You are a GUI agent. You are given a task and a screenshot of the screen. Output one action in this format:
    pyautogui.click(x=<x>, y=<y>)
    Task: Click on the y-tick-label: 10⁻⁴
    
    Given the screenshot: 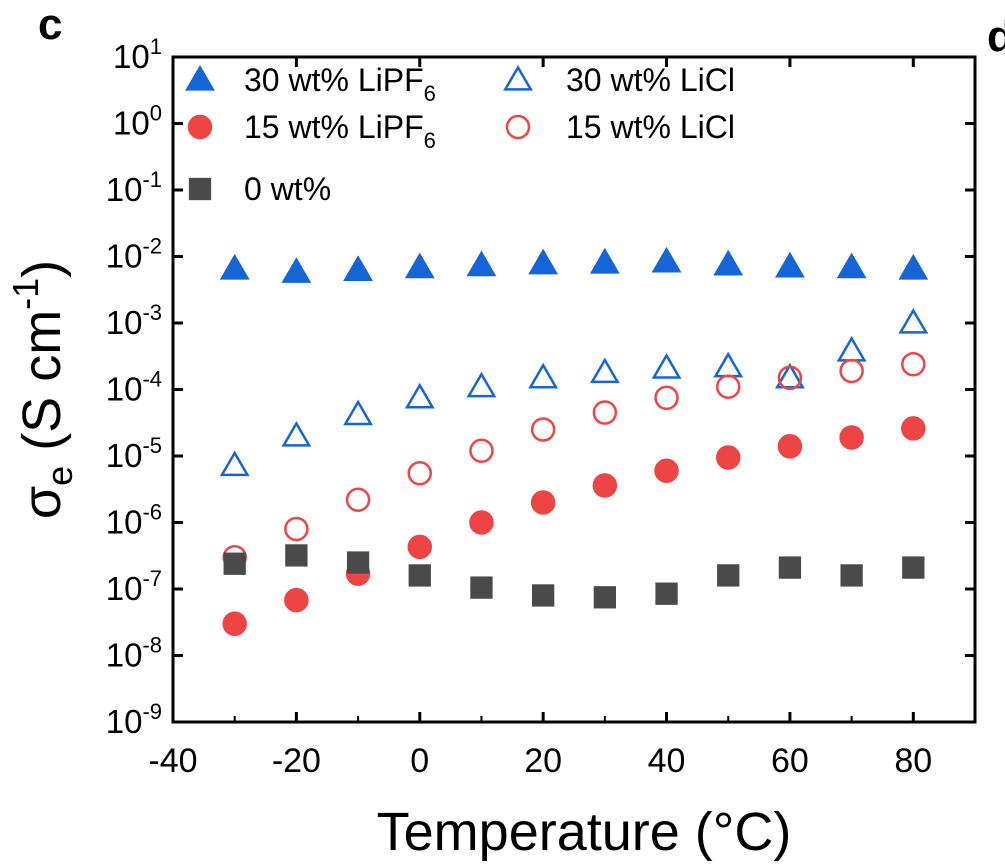 What is the action you would take?
    pyautogui.click(x=134, y=387)
    